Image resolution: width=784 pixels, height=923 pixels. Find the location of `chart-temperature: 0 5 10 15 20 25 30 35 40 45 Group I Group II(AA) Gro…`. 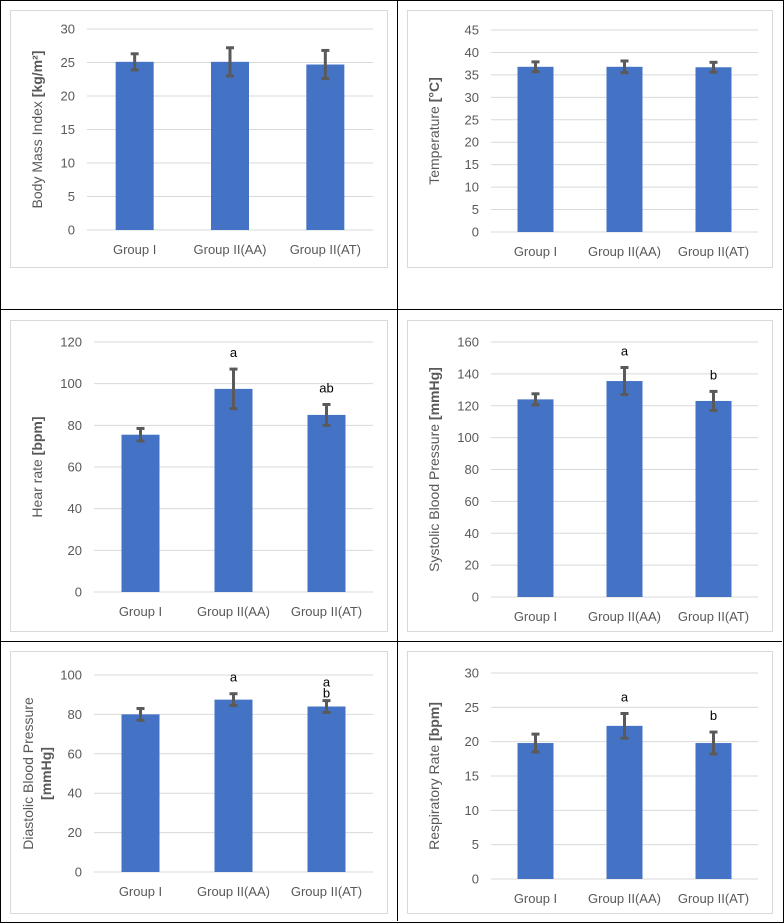

chart-temperature: 0 5 10 15 20 25 30 35 40 45 Group I Group II(AA) Gro… is located at coordinates (590, 139).